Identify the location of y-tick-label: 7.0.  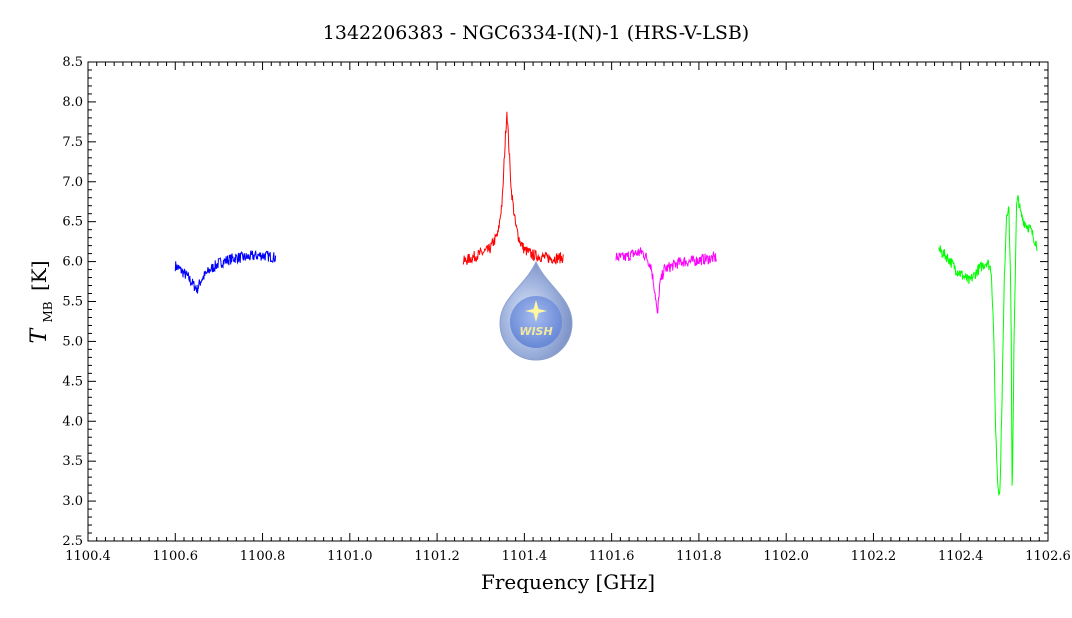
(72, 182).